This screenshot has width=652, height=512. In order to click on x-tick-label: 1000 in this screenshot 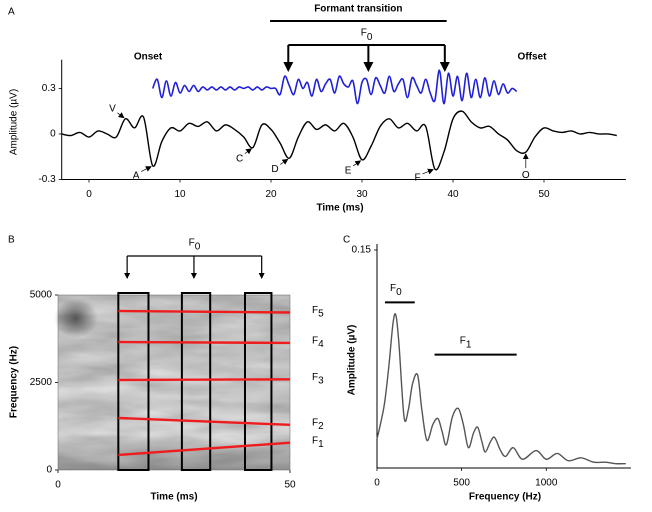, I will do `click(546, 483)`.